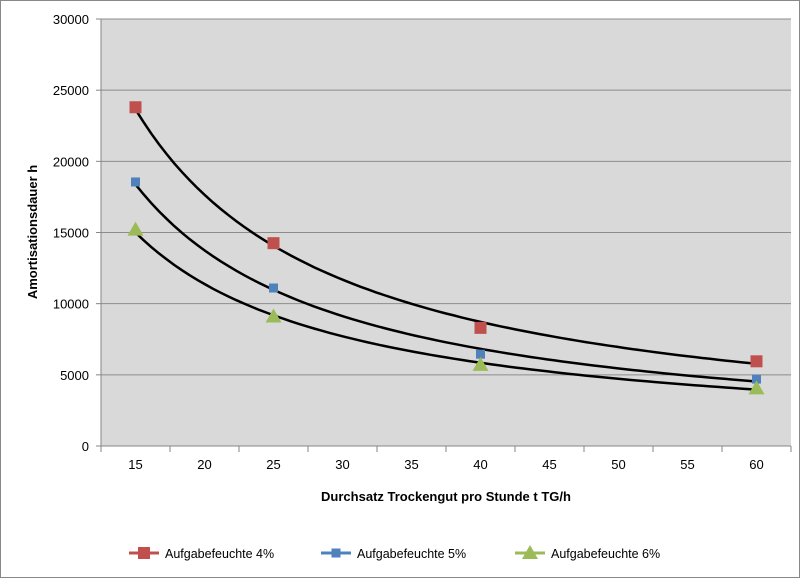 The height and width of the screenshot is (582, 800). I want to click on x-axis-title: Durchsatz Trockengut pro Stunde t TG/h, so click(446, 496).